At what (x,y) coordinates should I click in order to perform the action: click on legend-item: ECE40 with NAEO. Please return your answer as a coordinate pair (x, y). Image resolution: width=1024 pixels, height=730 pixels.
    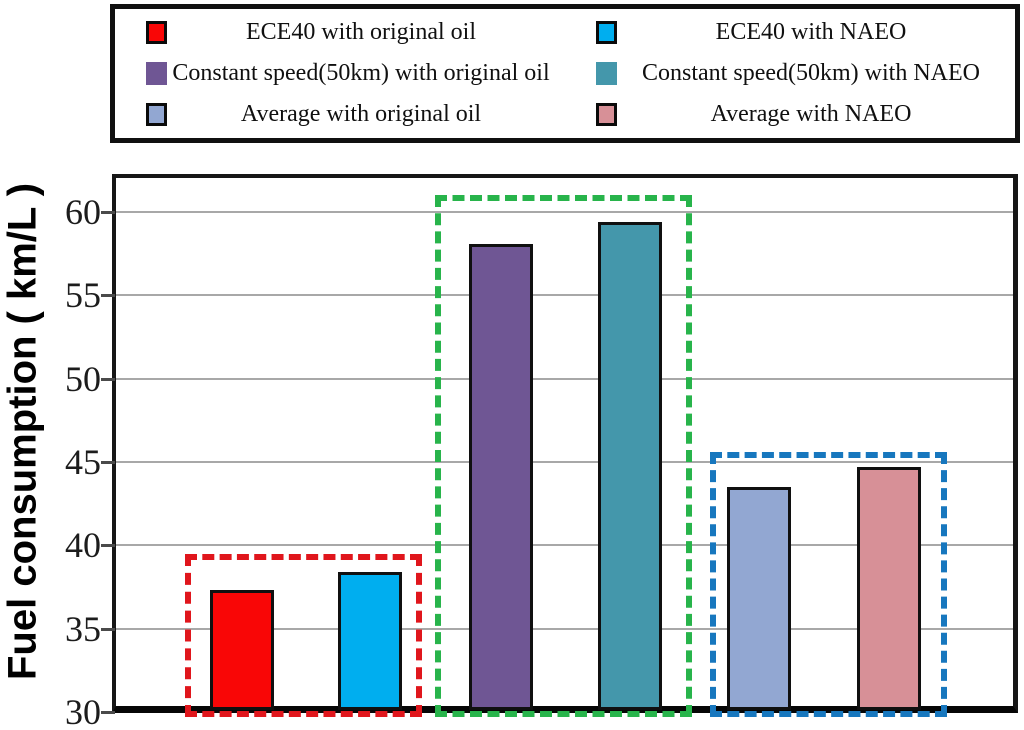
    Looking at the image, I should click on (790, 32).